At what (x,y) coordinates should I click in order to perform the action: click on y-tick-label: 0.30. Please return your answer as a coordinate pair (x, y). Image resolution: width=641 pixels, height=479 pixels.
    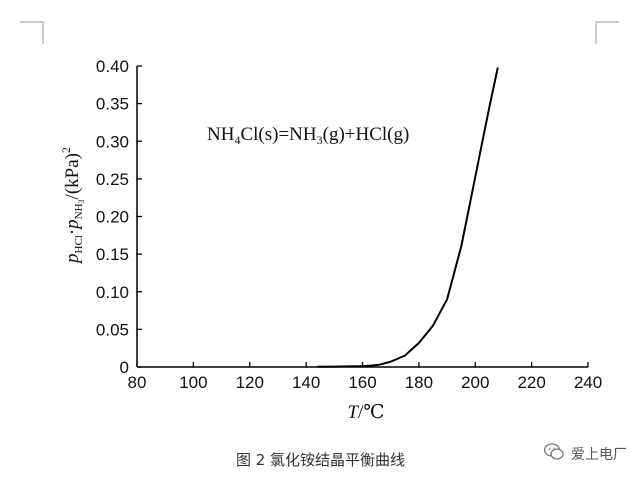
    Looking at the image, I should click on (112, 141).